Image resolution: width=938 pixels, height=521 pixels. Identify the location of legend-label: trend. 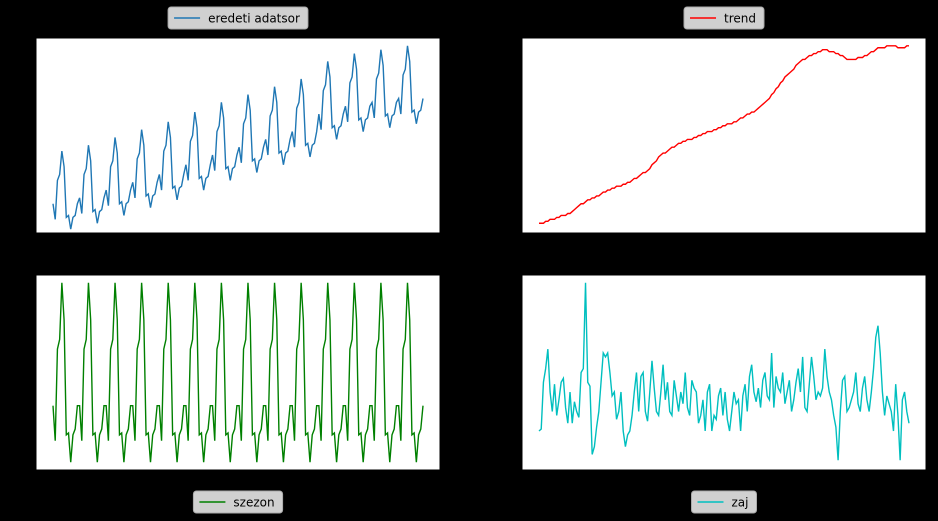
(740, 19).